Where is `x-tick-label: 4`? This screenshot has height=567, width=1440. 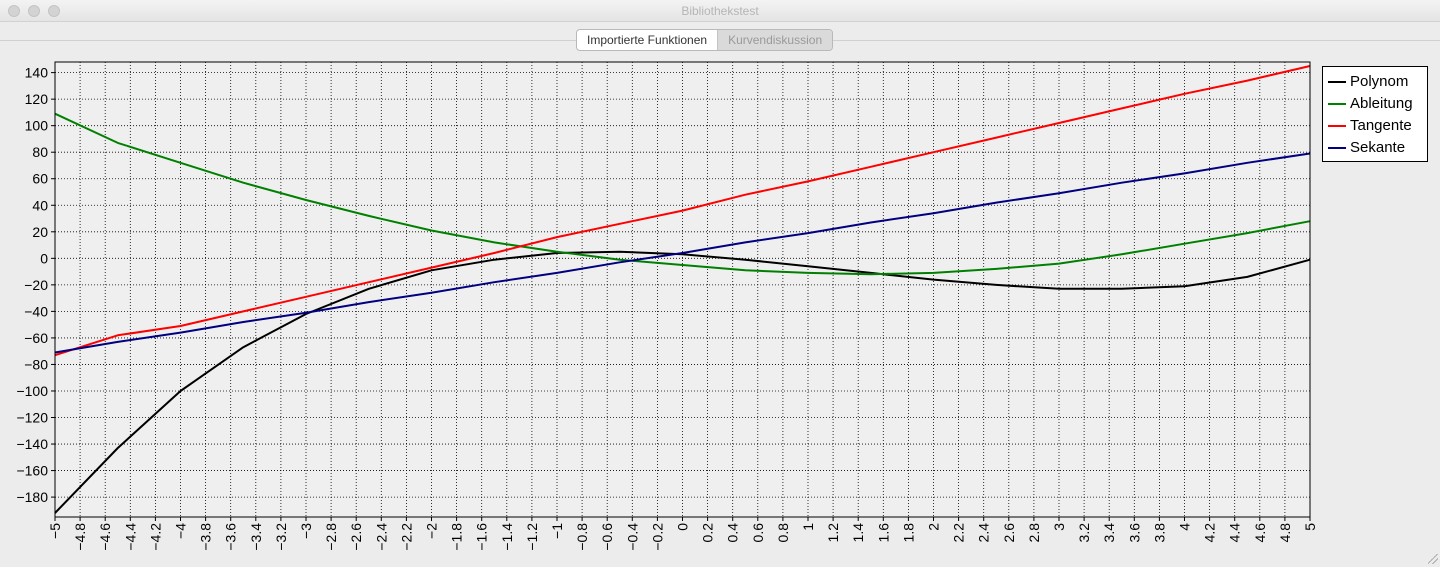 x-tick-label: 4 is located at coordinates (1185, 527).